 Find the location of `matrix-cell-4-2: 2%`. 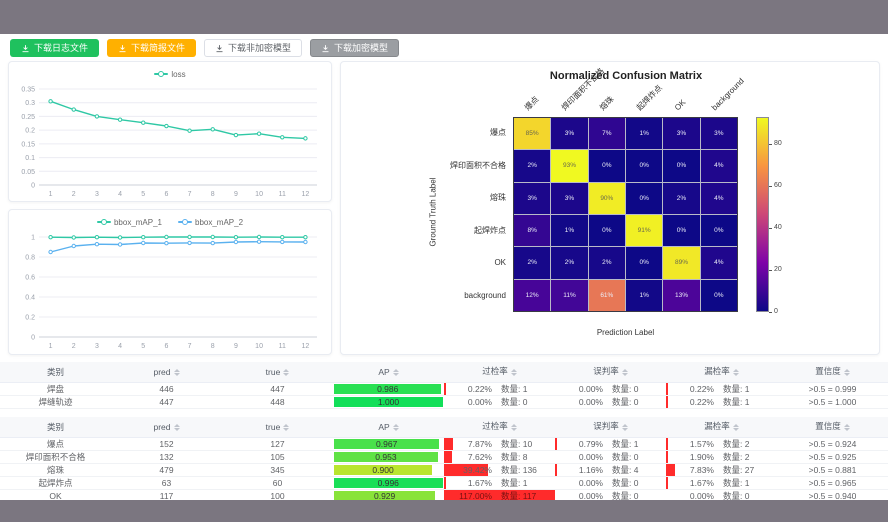

matrix-cell-4-2: 2% is located at coordinates (606, 263).